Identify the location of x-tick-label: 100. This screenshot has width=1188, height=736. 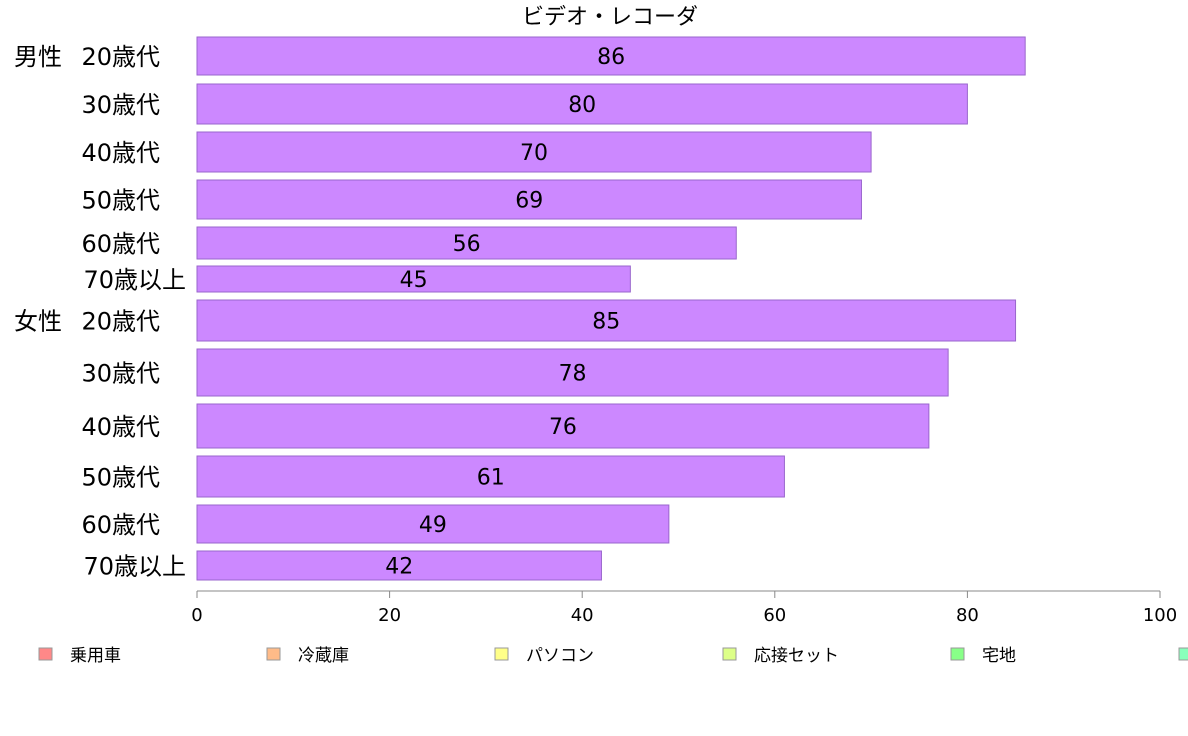
(1160, 615).